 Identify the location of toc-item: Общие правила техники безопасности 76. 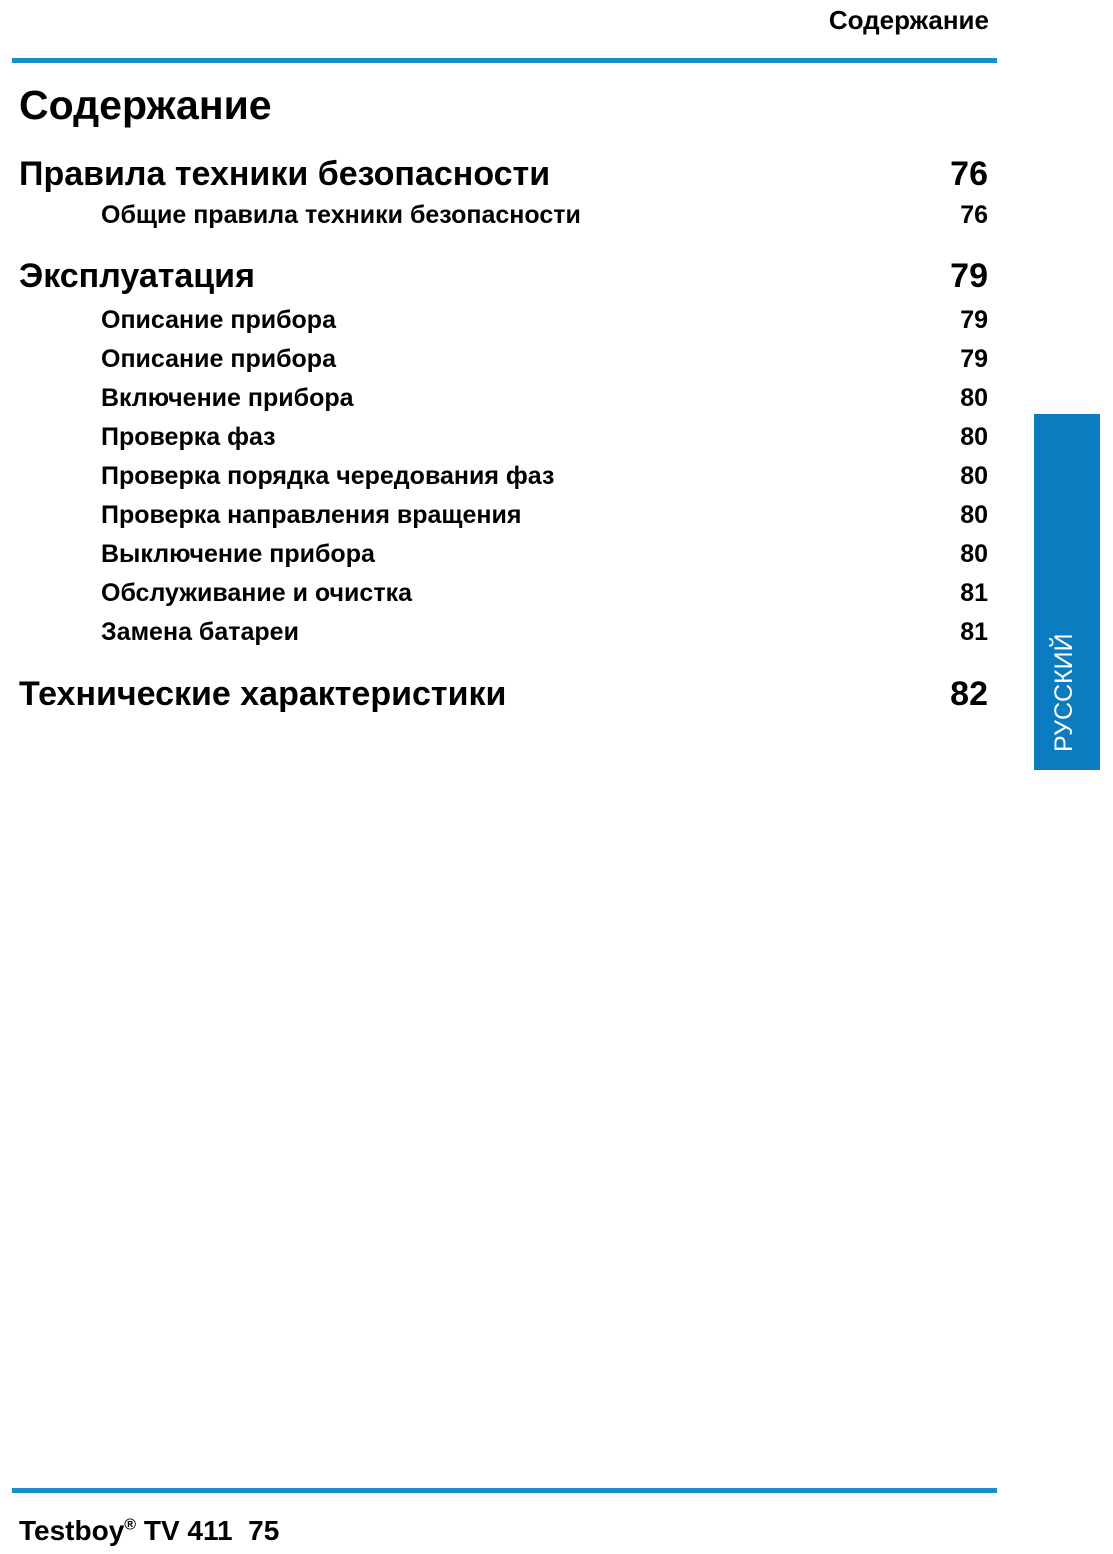
(494, 216).